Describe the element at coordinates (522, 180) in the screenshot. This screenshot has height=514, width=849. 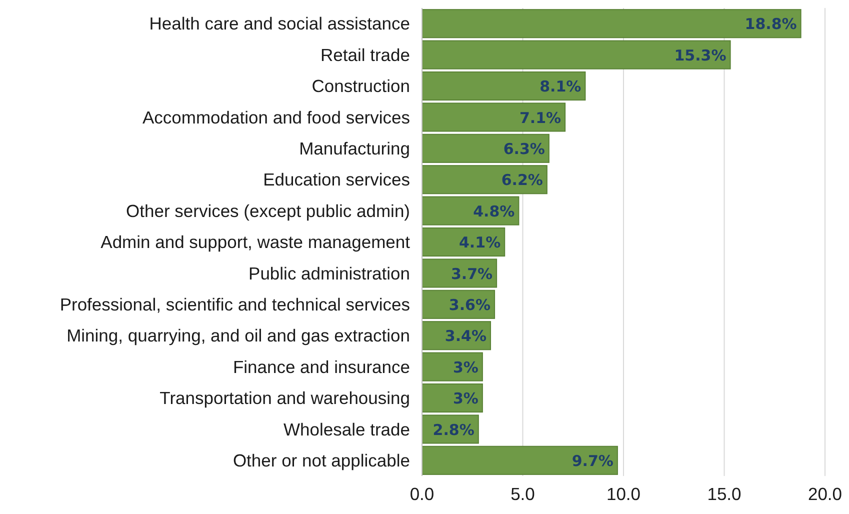
I see `data-label: 6.2%` at that location.